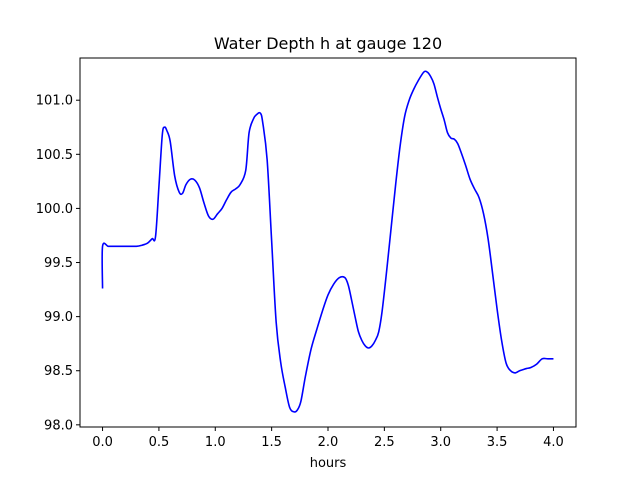 The image size is (640, 480). I want to click on y-tick-label: 100.0, so click(54, 209).